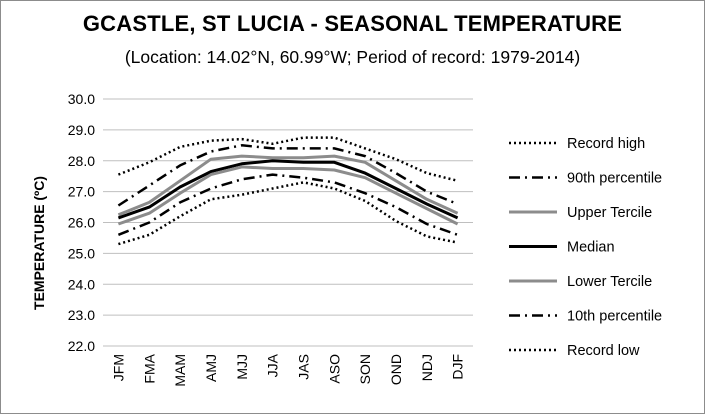 This screenshot has width=705, height=414. What do you see at coordinates (396, 369) in the screenshot?
I see `x-tick-label: OND` at bounding box center [396, 369].